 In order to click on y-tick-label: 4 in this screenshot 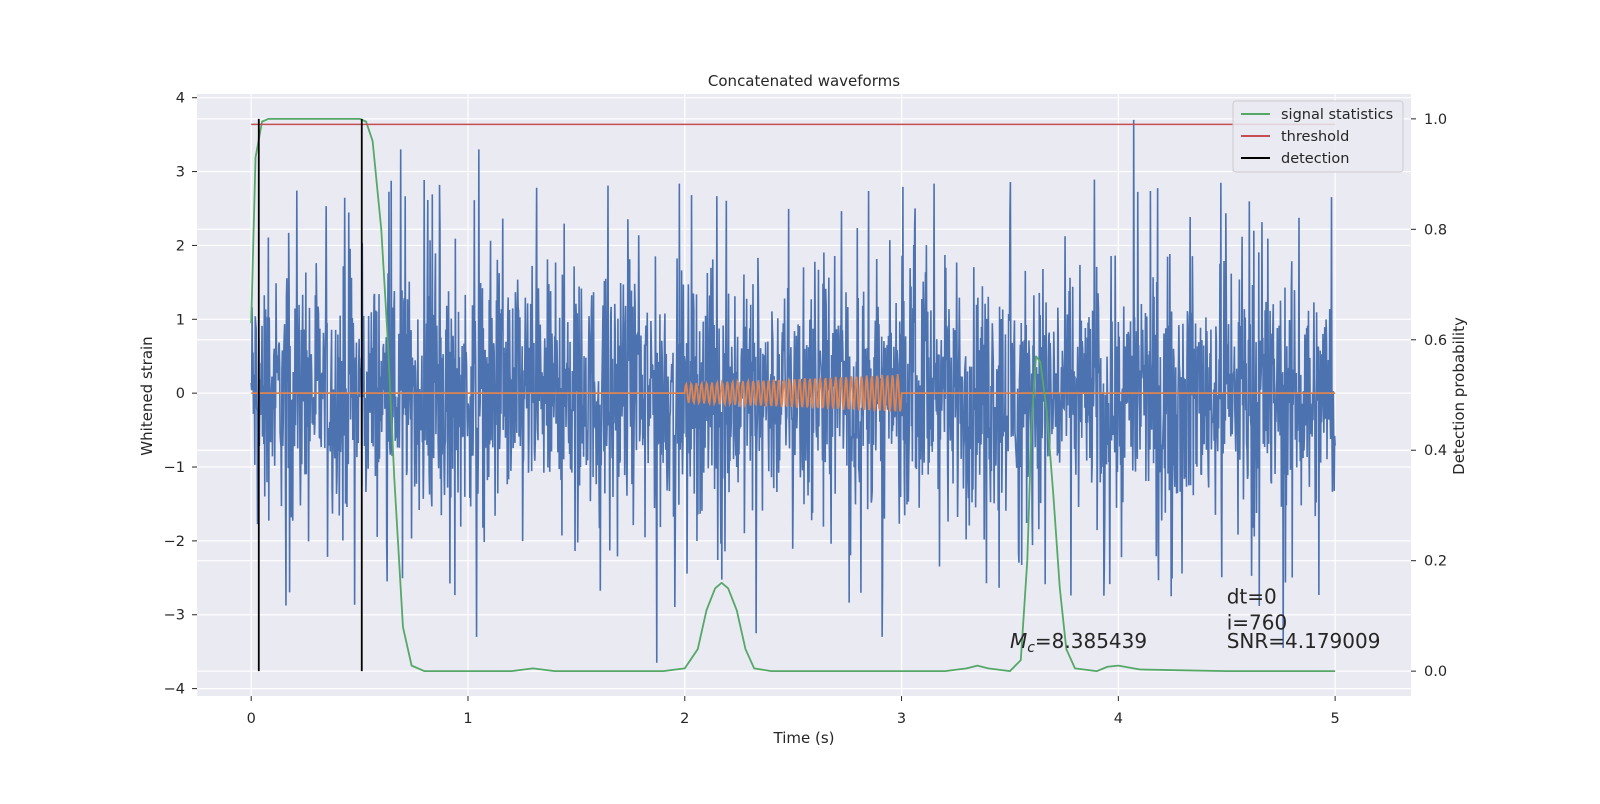, I will do `click(180, 99)`.